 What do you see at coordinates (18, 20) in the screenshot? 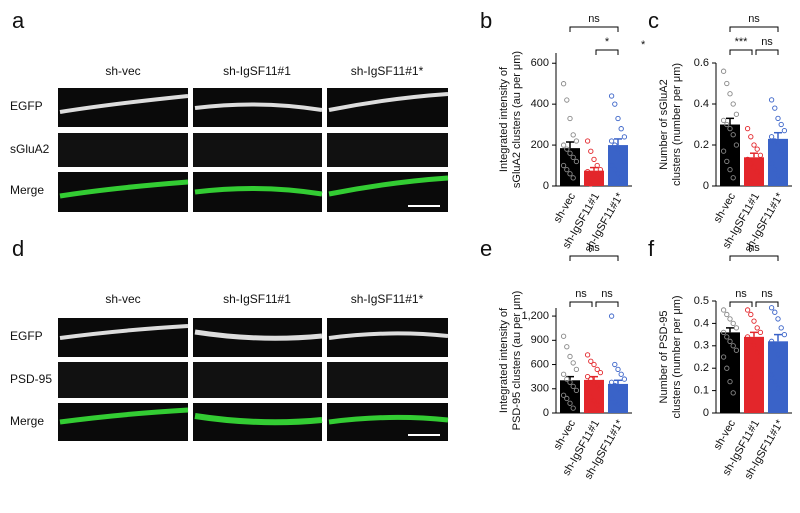
I see `panel-letter: a` at bounding box center [18, 20].